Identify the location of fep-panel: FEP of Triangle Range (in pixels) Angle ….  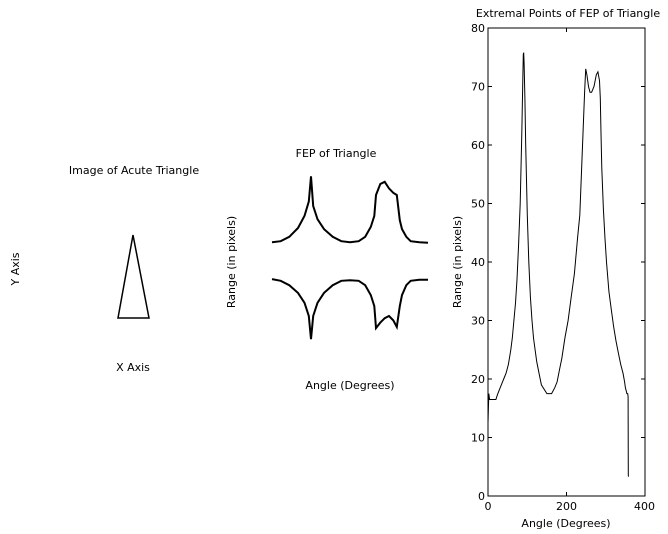
(327, 269).